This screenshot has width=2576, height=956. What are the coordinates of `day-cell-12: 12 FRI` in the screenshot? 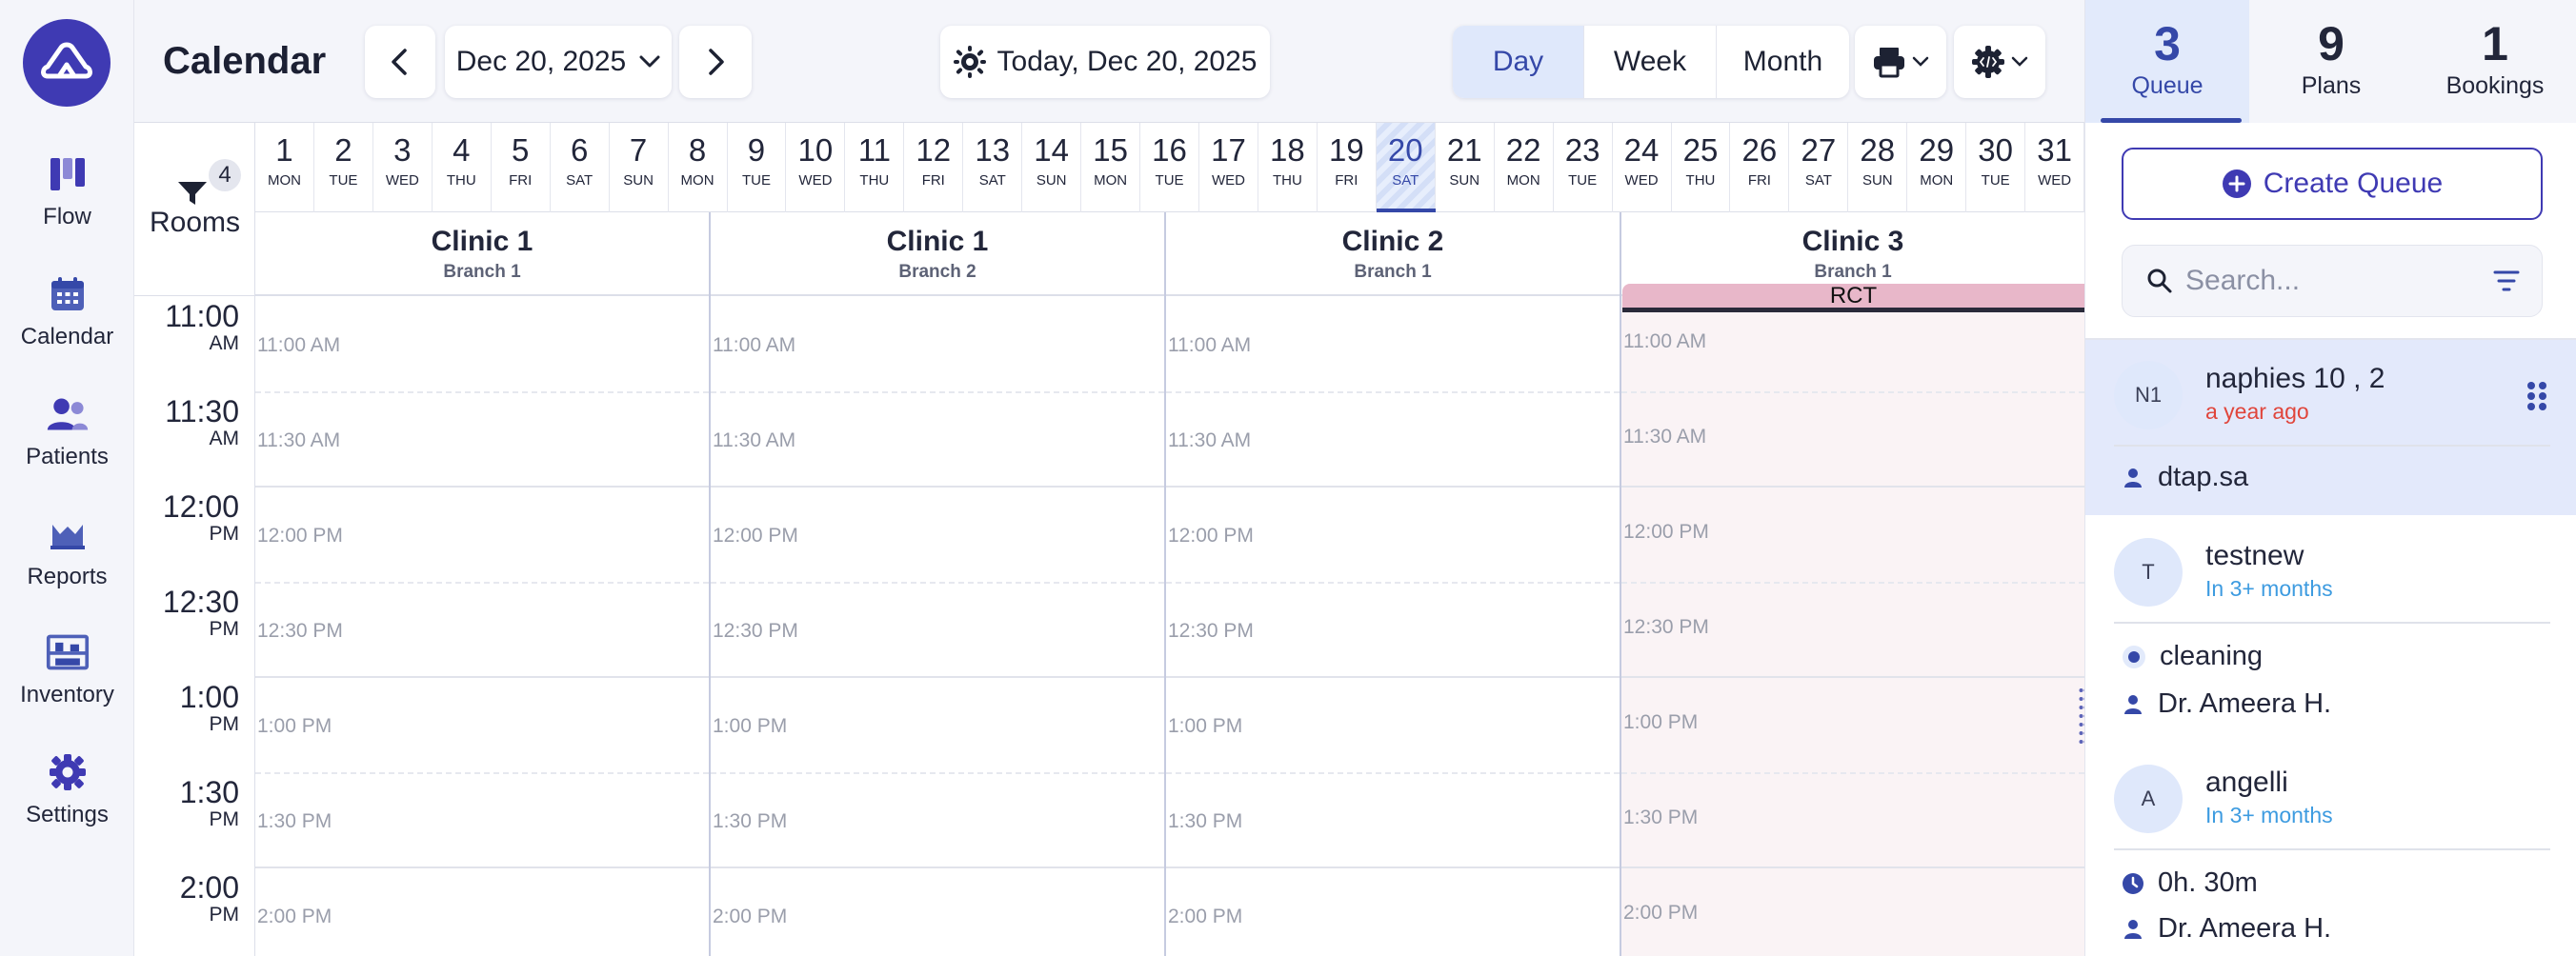 It's located at (934, 167).